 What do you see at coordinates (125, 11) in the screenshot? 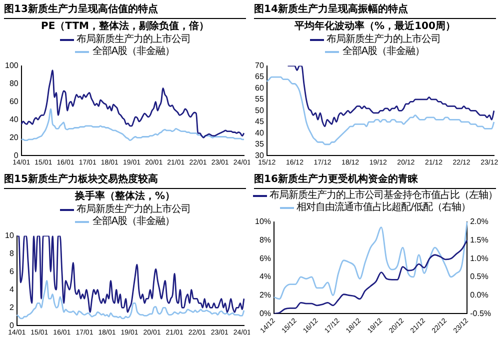
I see `chart-title: 图13新质生产力呈现高估值的特点` at bounding box center [125, 11].